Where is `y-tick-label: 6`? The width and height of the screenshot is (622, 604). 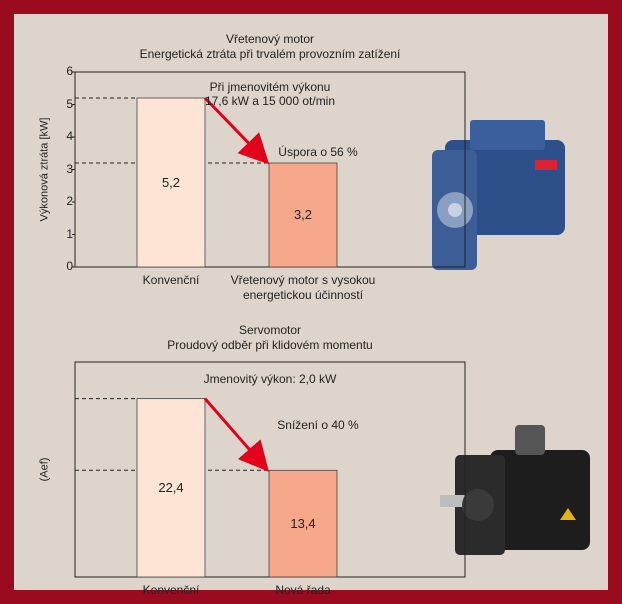
y-tick-label: 6 is located at coordinates (69, 71).